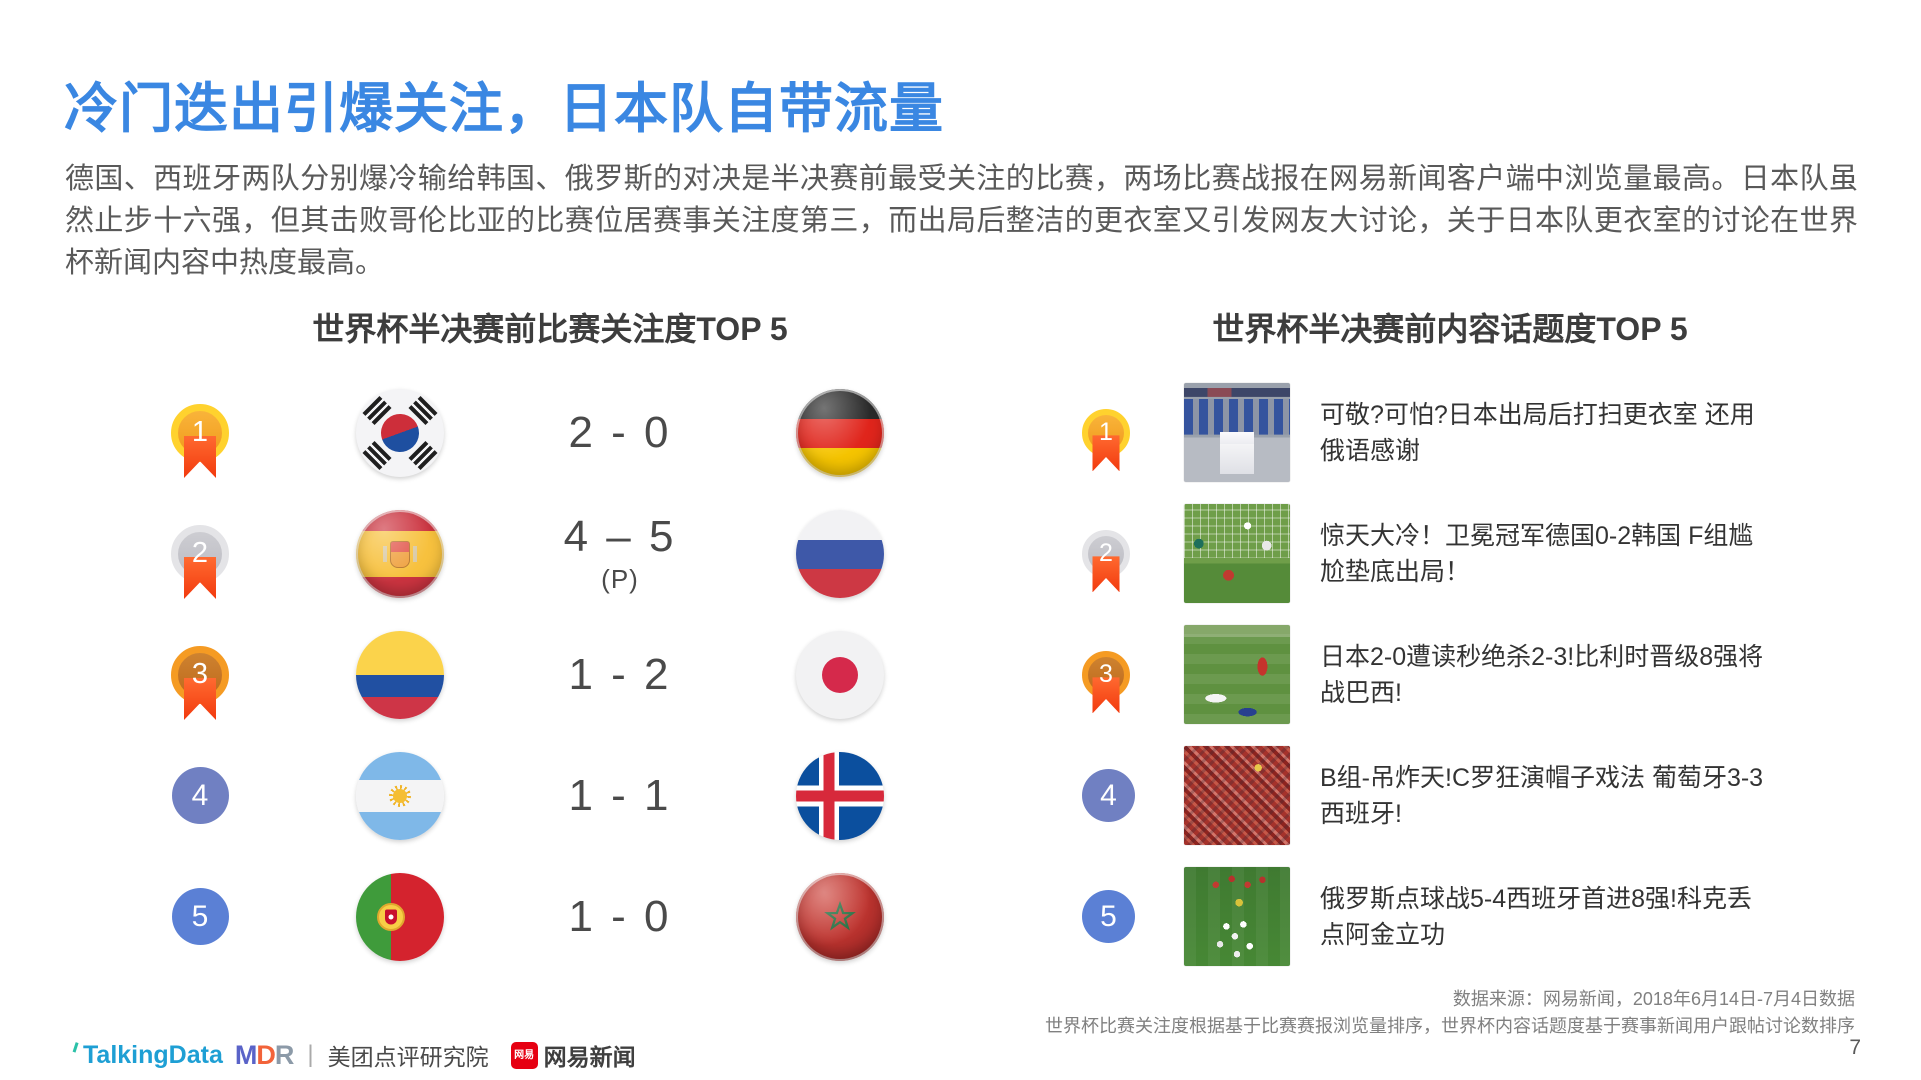  I want to click on topic-row-2: 2 惊天大冷！卫冕冠军德国0-2韩国 F组尴尬垫底出局！, so click(1482, 553).